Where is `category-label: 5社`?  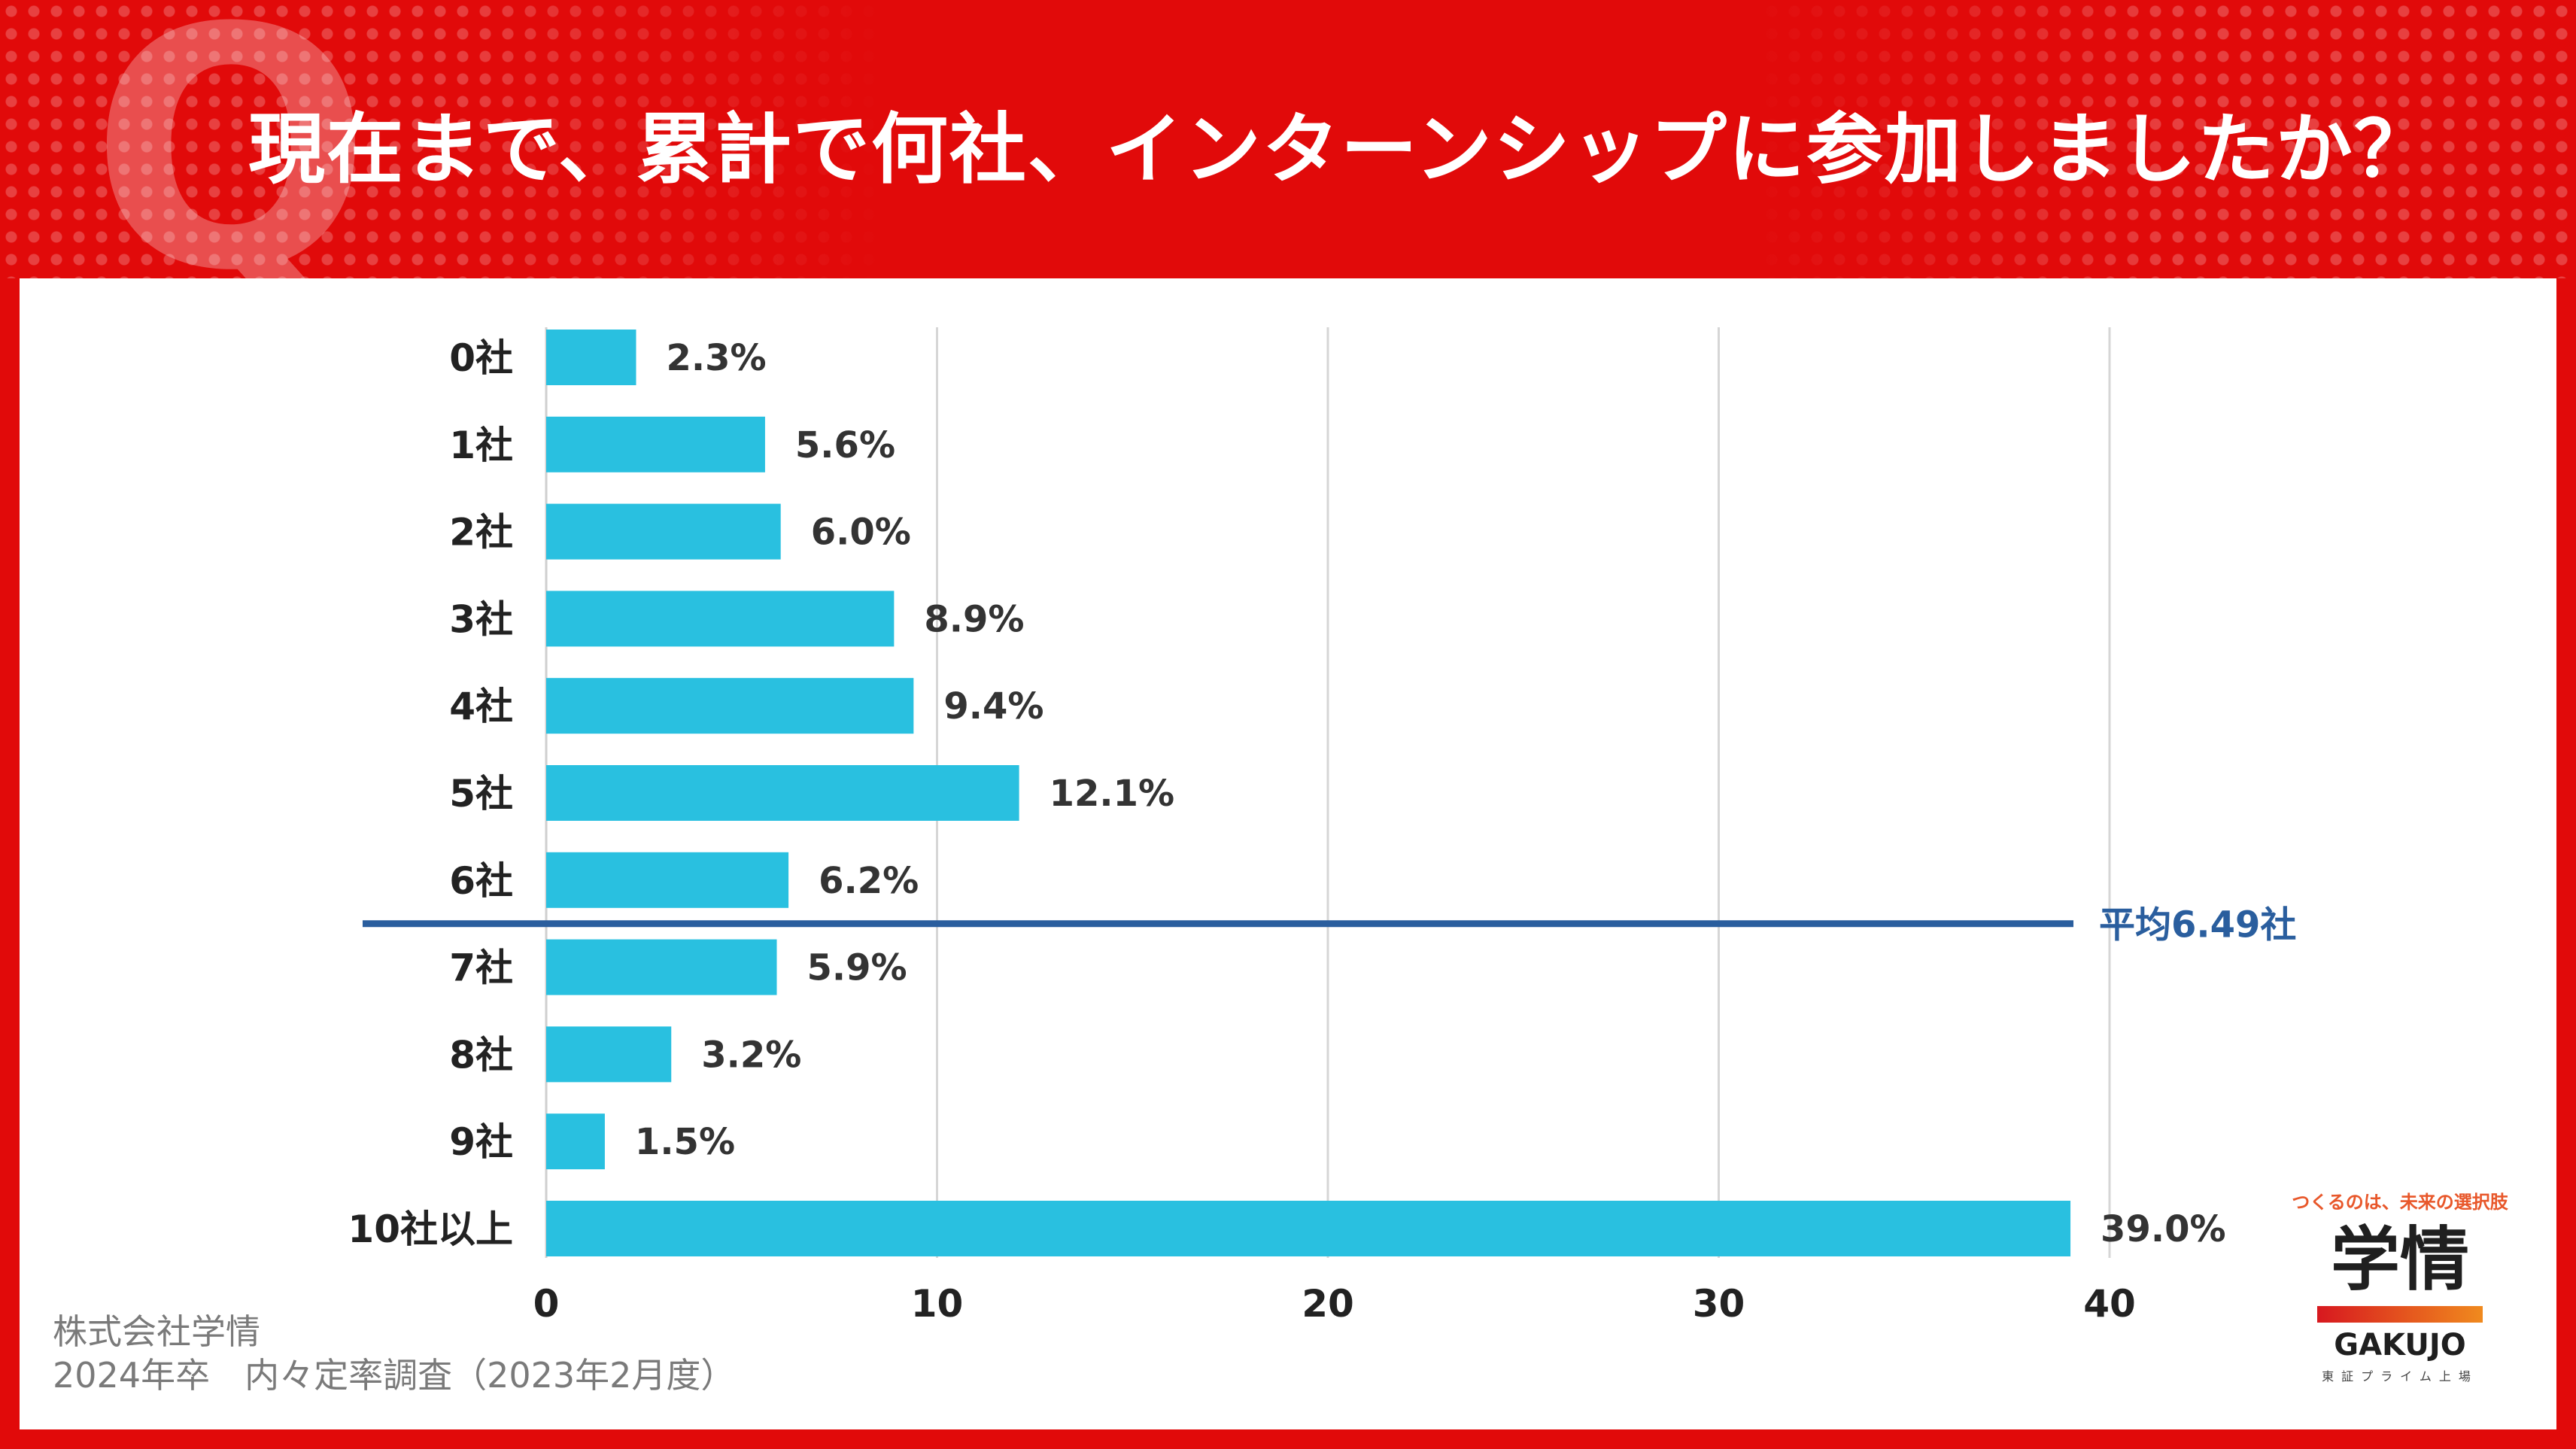
category-label: 5社 is located at coordinates (481, 794).